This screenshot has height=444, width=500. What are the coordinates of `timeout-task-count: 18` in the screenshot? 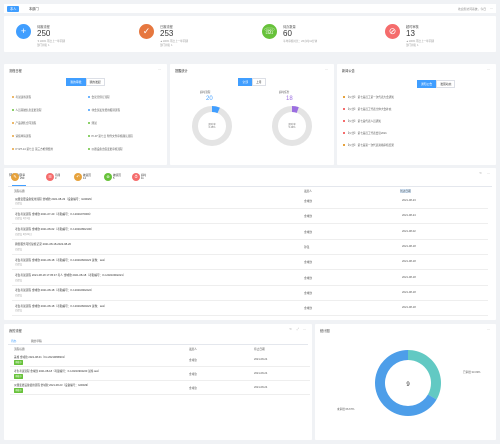 It's located at (289, 99).